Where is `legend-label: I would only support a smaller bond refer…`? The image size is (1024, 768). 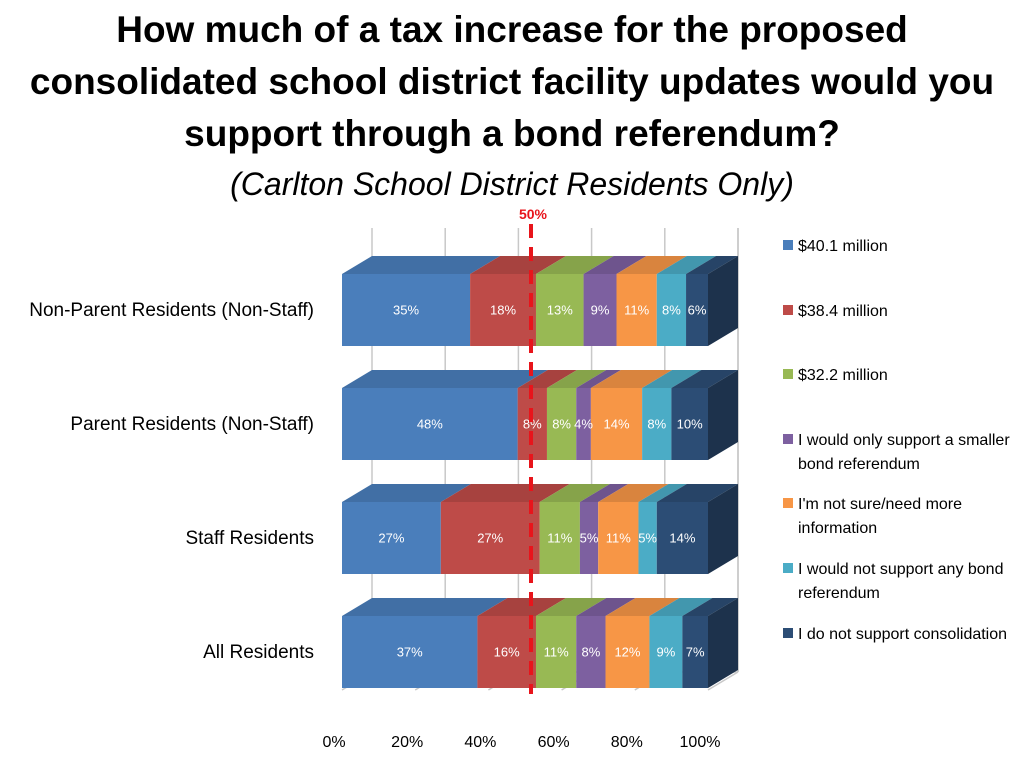
legend-label: I would only support a smaller bond refer… is located at coordinates (904, 452).